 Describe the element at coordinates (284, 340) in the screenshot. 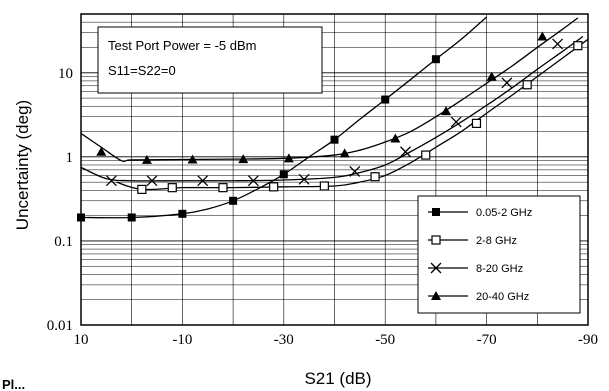

I see `x-tick-label: -30` at that location.